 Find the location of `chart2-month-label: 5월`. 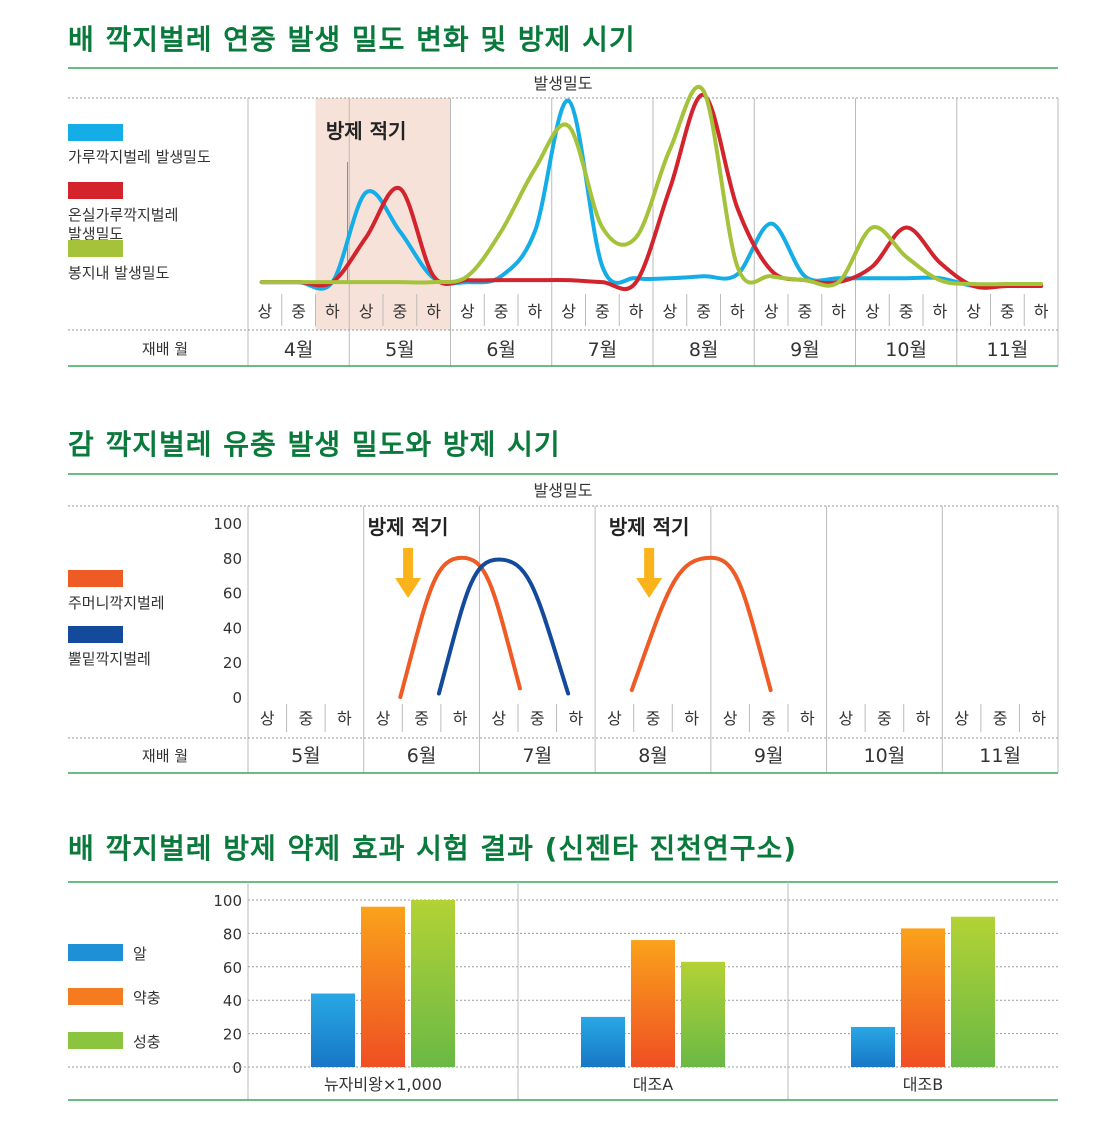

chart2-month-label: 5월 is located at coordinates (306, 756).